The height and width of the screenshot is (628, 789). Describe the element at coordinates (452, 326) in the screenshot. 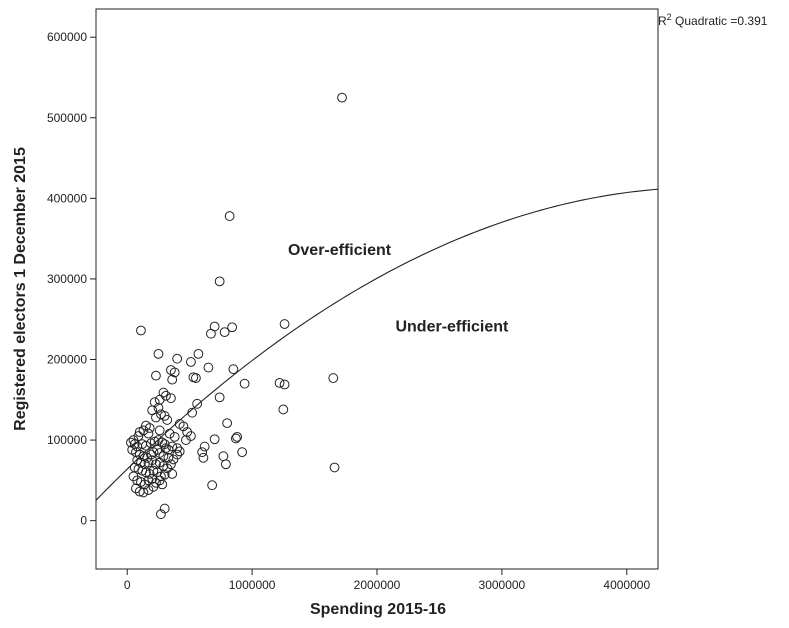

I see `annotation-label: Under-efficient` at that location.